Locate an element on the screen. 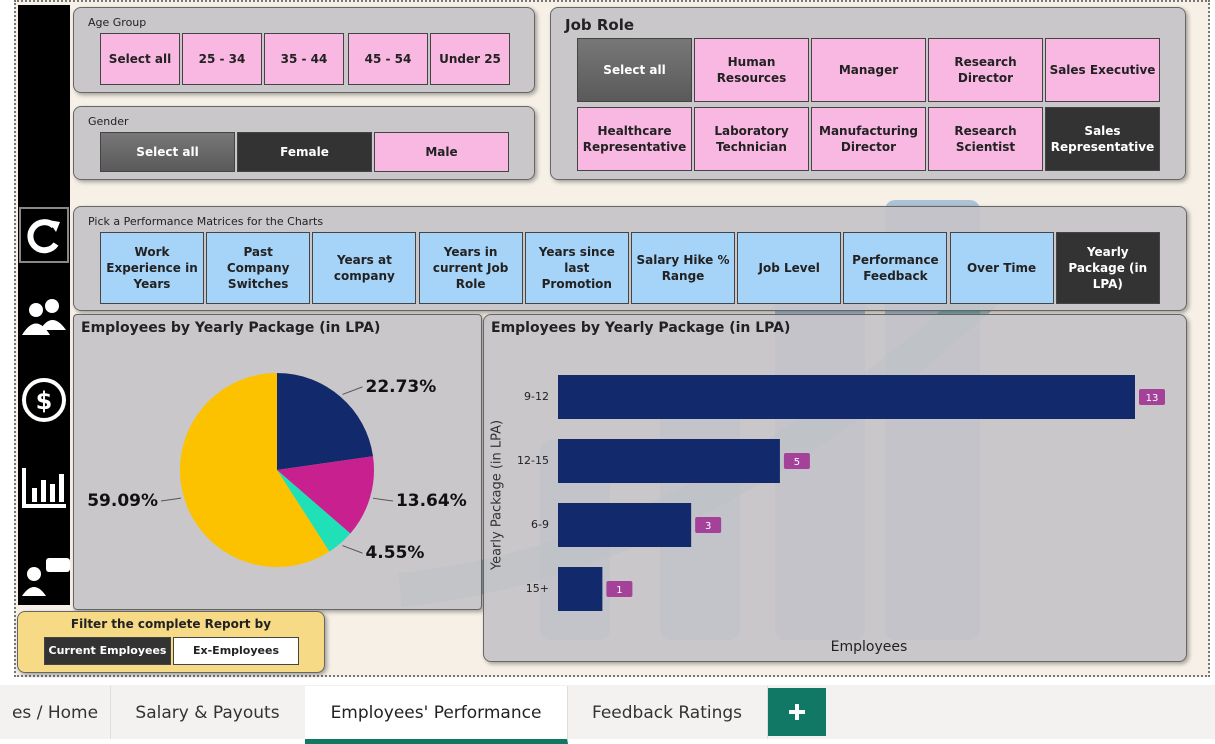 This screenshot has width=1215, height=744. slicer-button: Research Scientist is located at coordinates (985, 139).